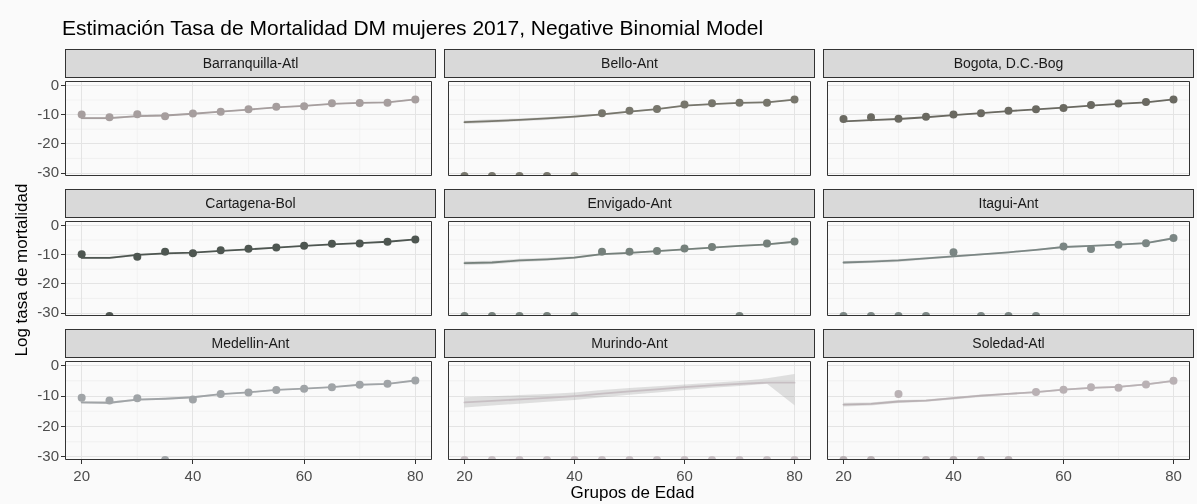  Describe the element at coordinates (250, 63) in the screenshot. I see `chart-title: Barranquilla-Atl` at that location.